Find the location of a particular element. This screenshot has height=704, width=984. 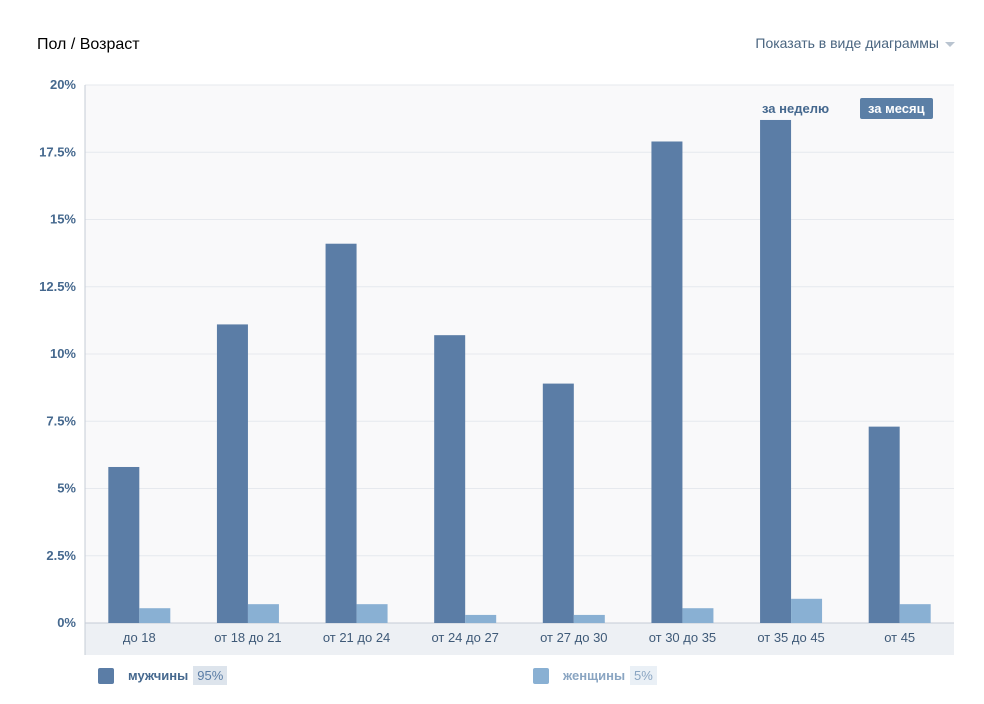

x-tick-label: от 45 is located at coordinates (899, 637).